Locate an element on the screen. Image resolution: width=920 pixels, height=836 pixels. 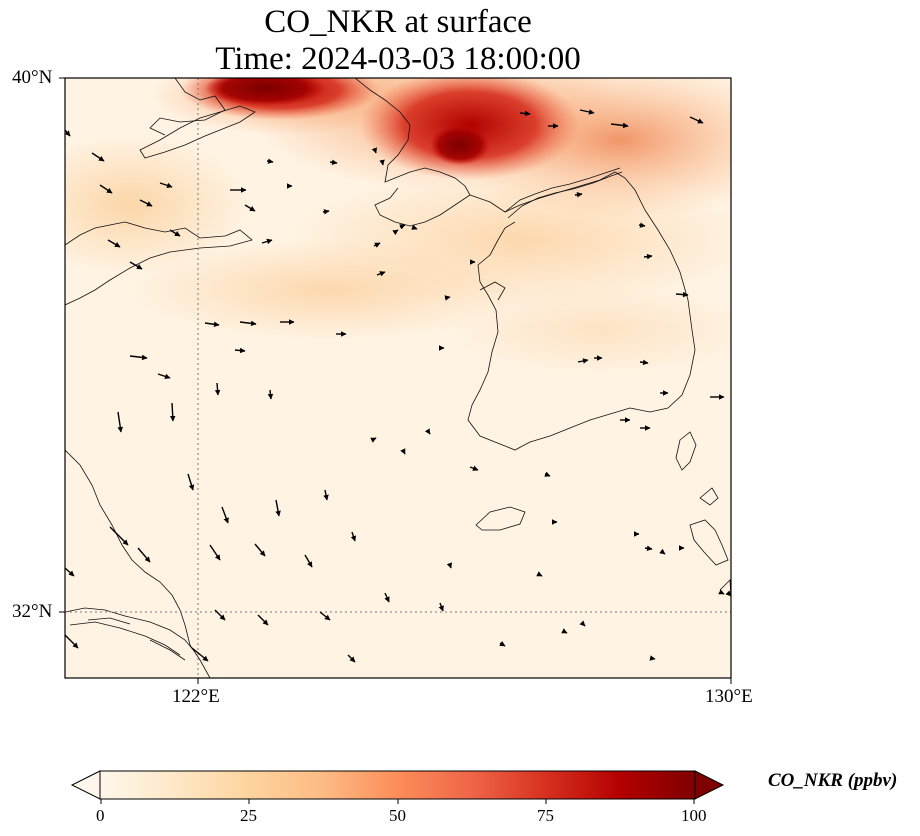
colorbar-tick-0: 0 is located at coordinates (100, 815).